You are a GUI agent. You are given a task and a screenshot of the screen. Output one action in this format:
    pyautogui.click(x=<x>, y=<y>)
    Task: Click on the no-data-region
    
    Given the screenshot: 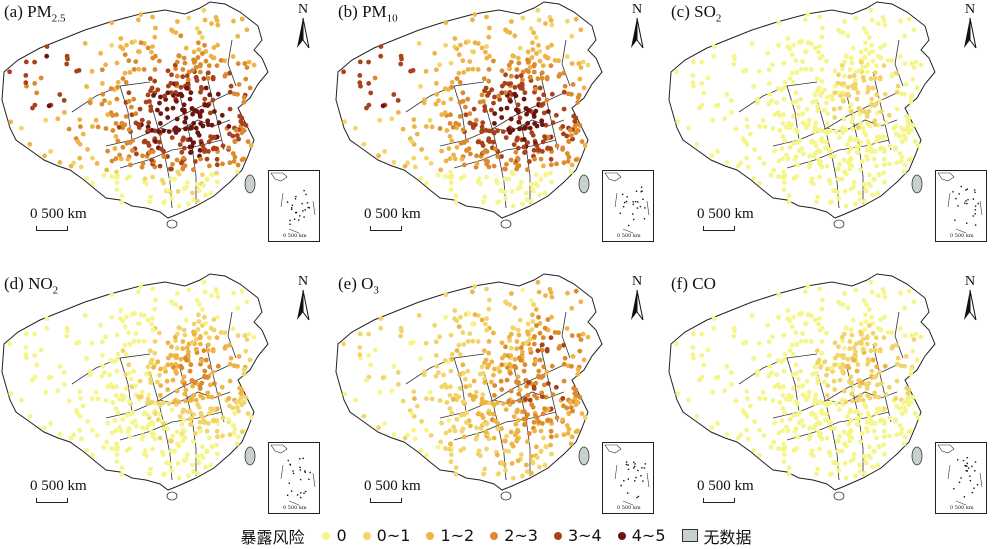 What is the action you would take?
    pyautogui.click(x=917, y=456)
    